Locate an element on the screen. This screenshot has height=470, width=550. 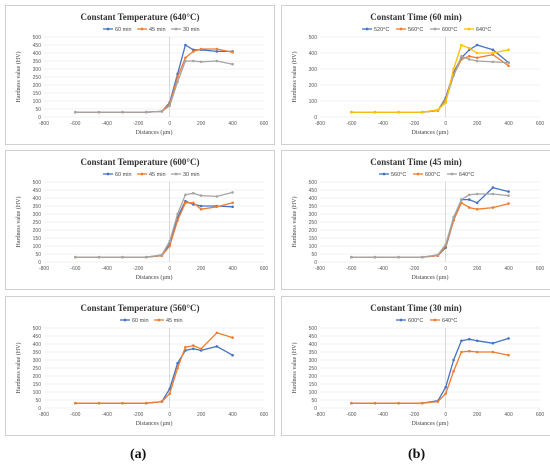
legend-label: 45 min is located at coordinates (157, 30).